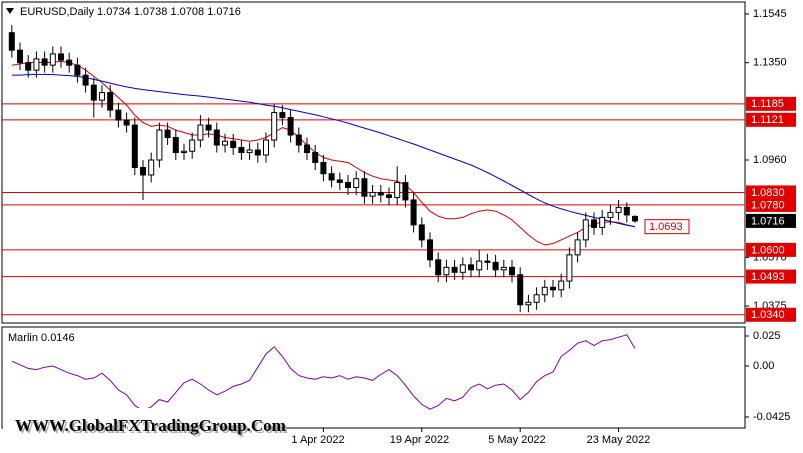 This screenshot has height=453, width=803. What do you see at coordinates (770, 160) in the screenshot?
I see `y-tick-label: 1.0960` at bounding box center [770, 160].